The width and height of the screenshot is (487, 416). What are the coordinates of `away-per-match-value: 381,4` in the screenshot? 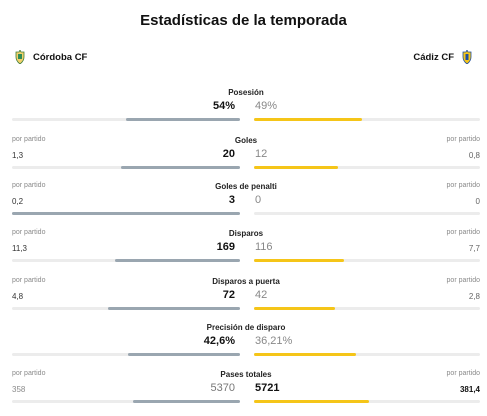 It's located at (469, 389).